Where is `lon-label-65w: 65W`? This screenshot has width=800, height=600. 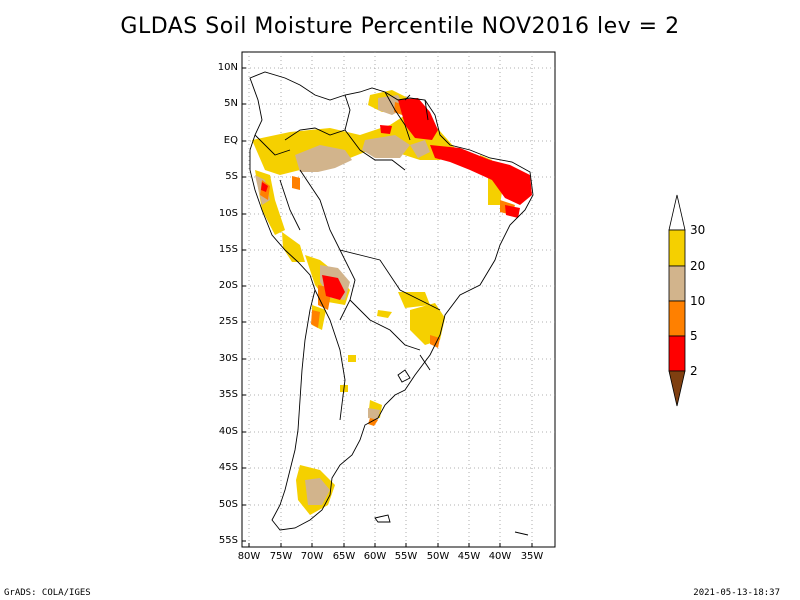 lon-label-65w: 65W is located at coordinates (344, 556).